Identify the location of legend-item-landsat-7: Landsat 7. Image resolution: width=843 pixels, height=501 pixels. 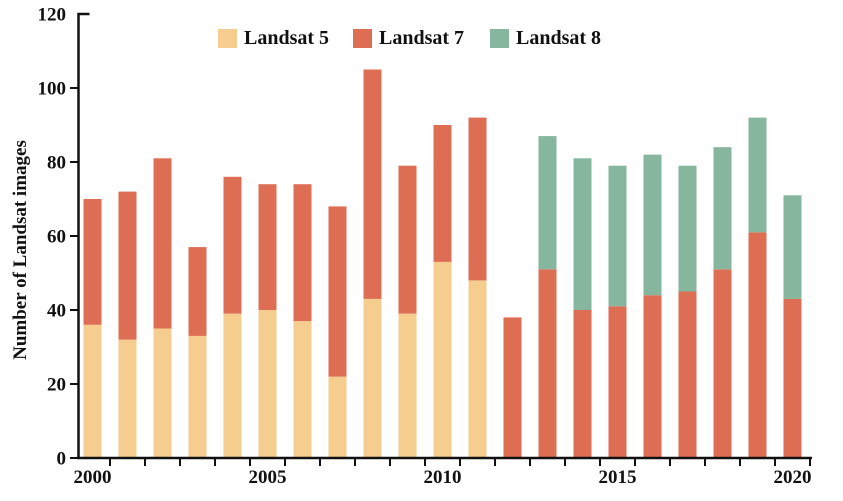
(408, 38).